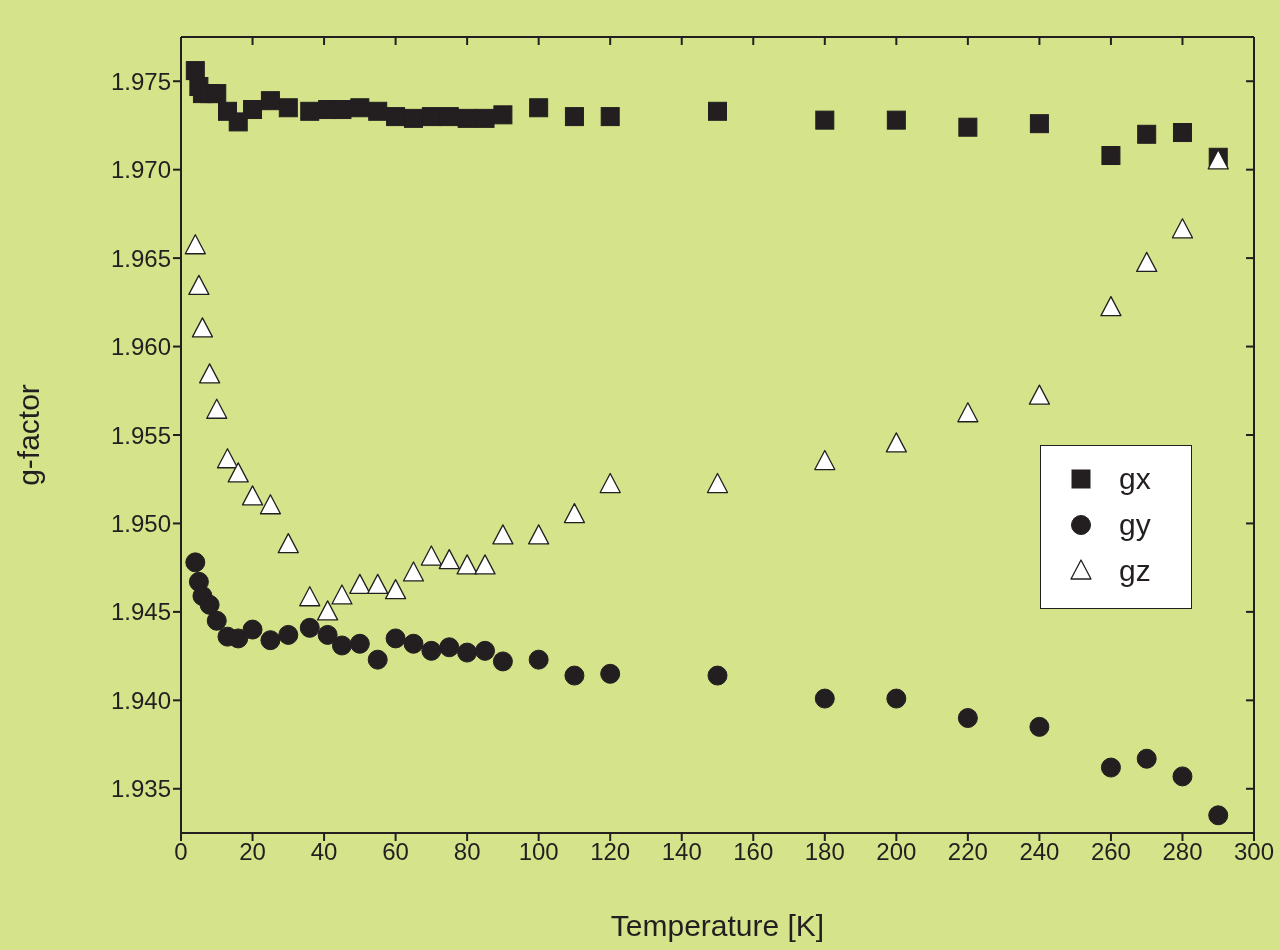  I want to click on y-tick-label: 1.965, so click(140, 258).